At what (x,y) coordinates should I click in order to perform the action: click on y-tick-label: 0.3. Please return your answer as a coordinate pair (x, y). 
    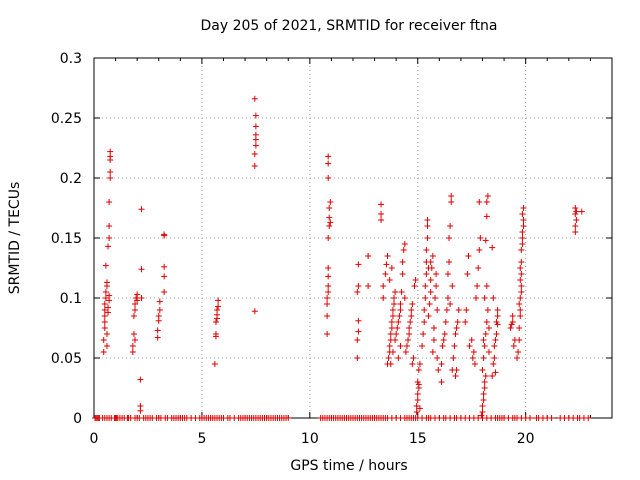
    Looking at the image, I should click on (71, 59).